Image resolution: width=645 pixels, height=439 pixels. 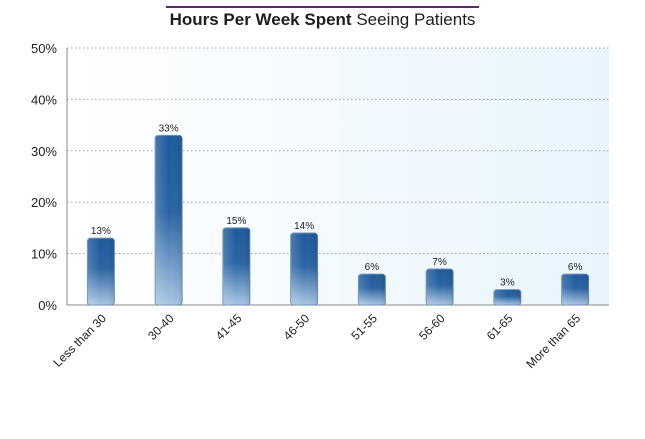 I want to click on y-tick-label: 20%, so click(x=44, y=202).